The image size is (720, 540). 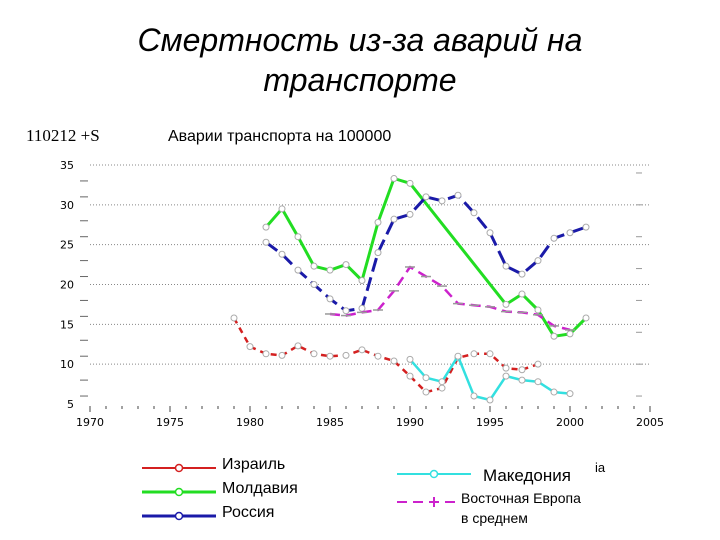 What do you see at coordinates (490, 378) in the screenshot?
I see `series-line-macedonia` at bounding box center [490, 378].